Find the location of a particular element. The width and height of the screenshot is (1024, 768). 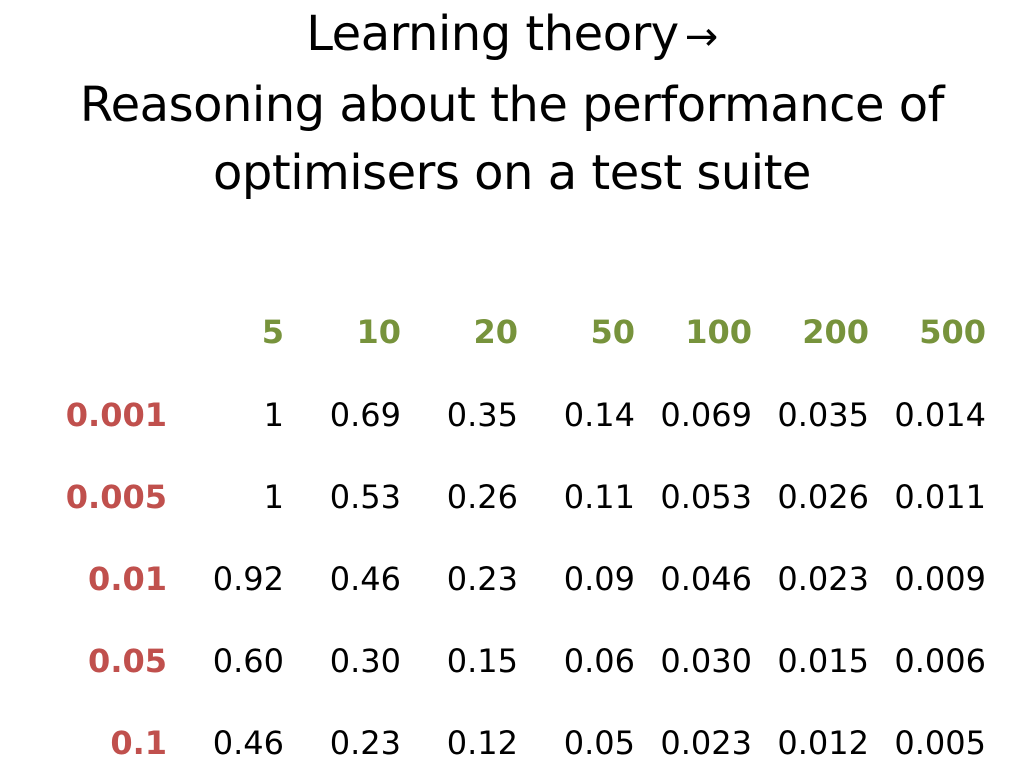

table-cell: 0.011 is located at coordinates (940, 497).